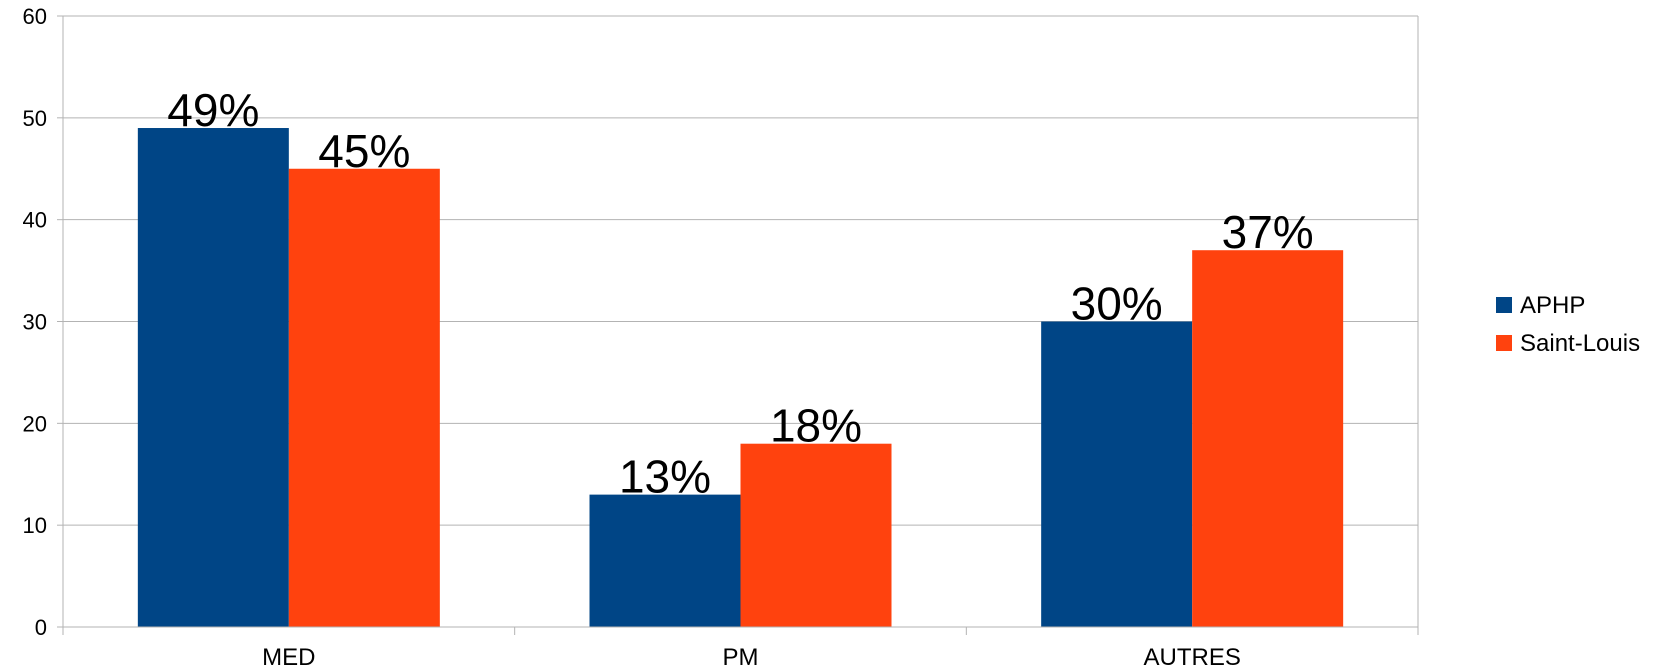  I want to click on x-axis-categories: MED PM AUTRES, so click(751, 657).